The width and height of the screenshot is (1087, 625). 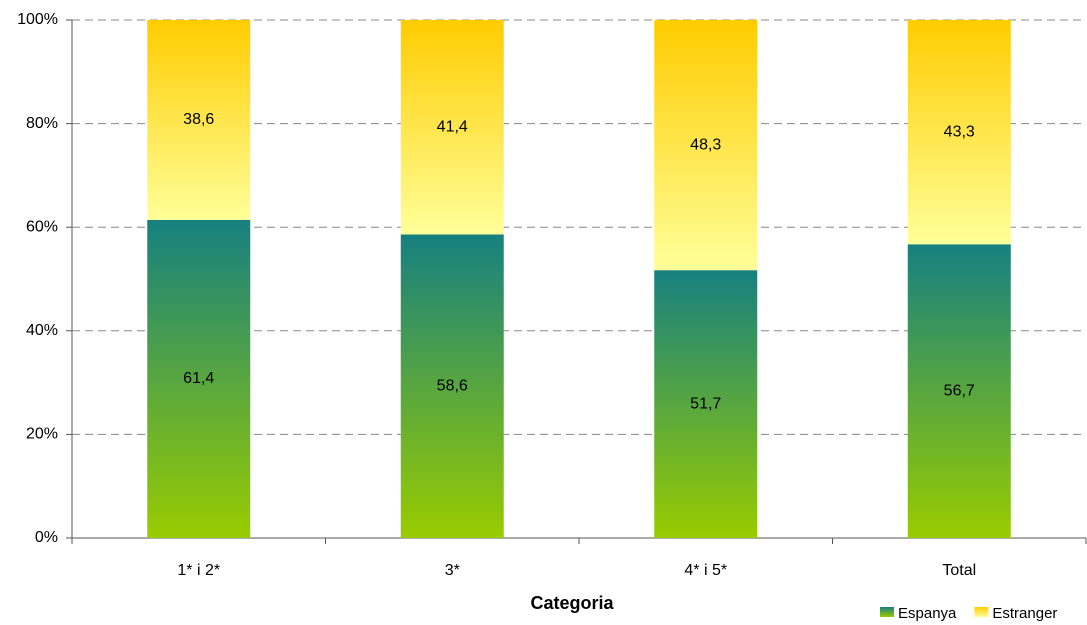 I want to click on data-label: 43,3, so click(x=959, y=131).